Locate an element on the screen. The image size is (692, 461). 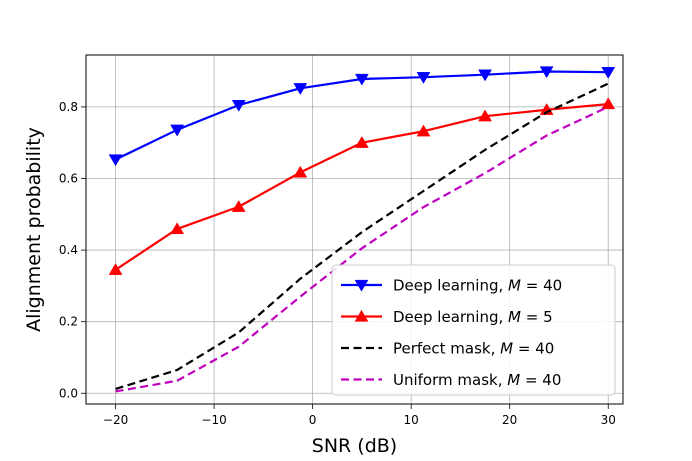
y-tick-label: 0.8 is located at coordinates (68, 107).